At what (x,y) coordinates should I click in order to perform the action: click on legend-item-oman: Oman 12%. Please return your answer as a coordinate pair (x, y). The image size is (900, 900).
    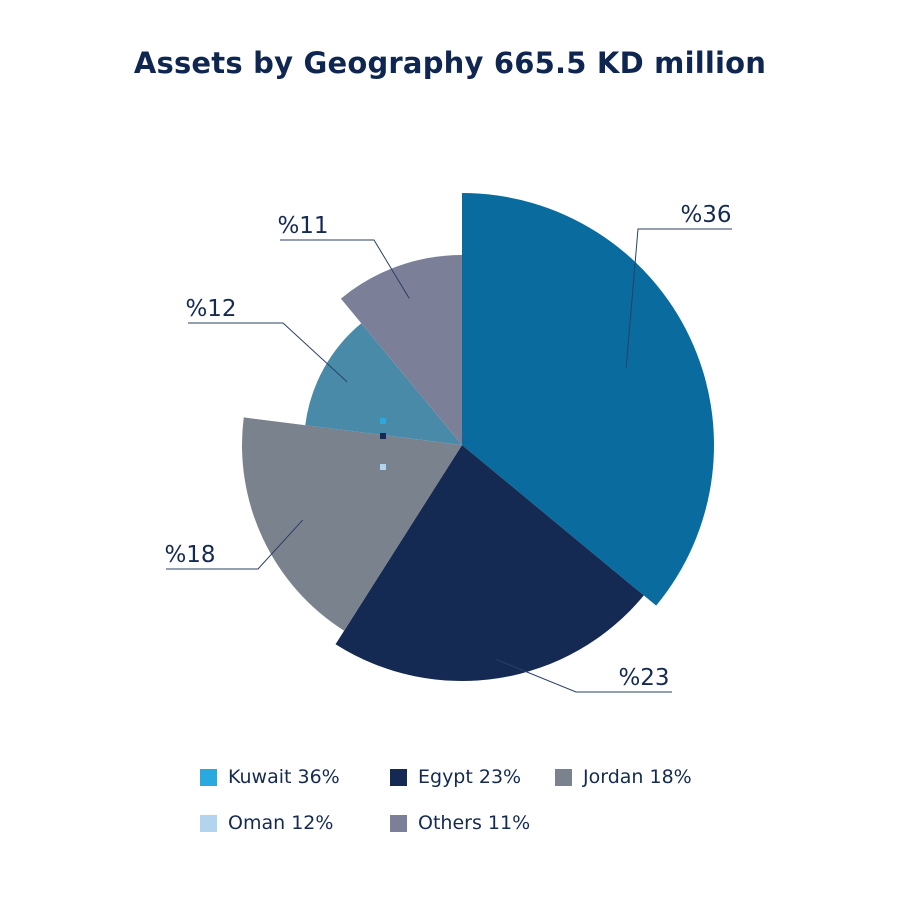
    Looking at the image, I should click on (266, 823).